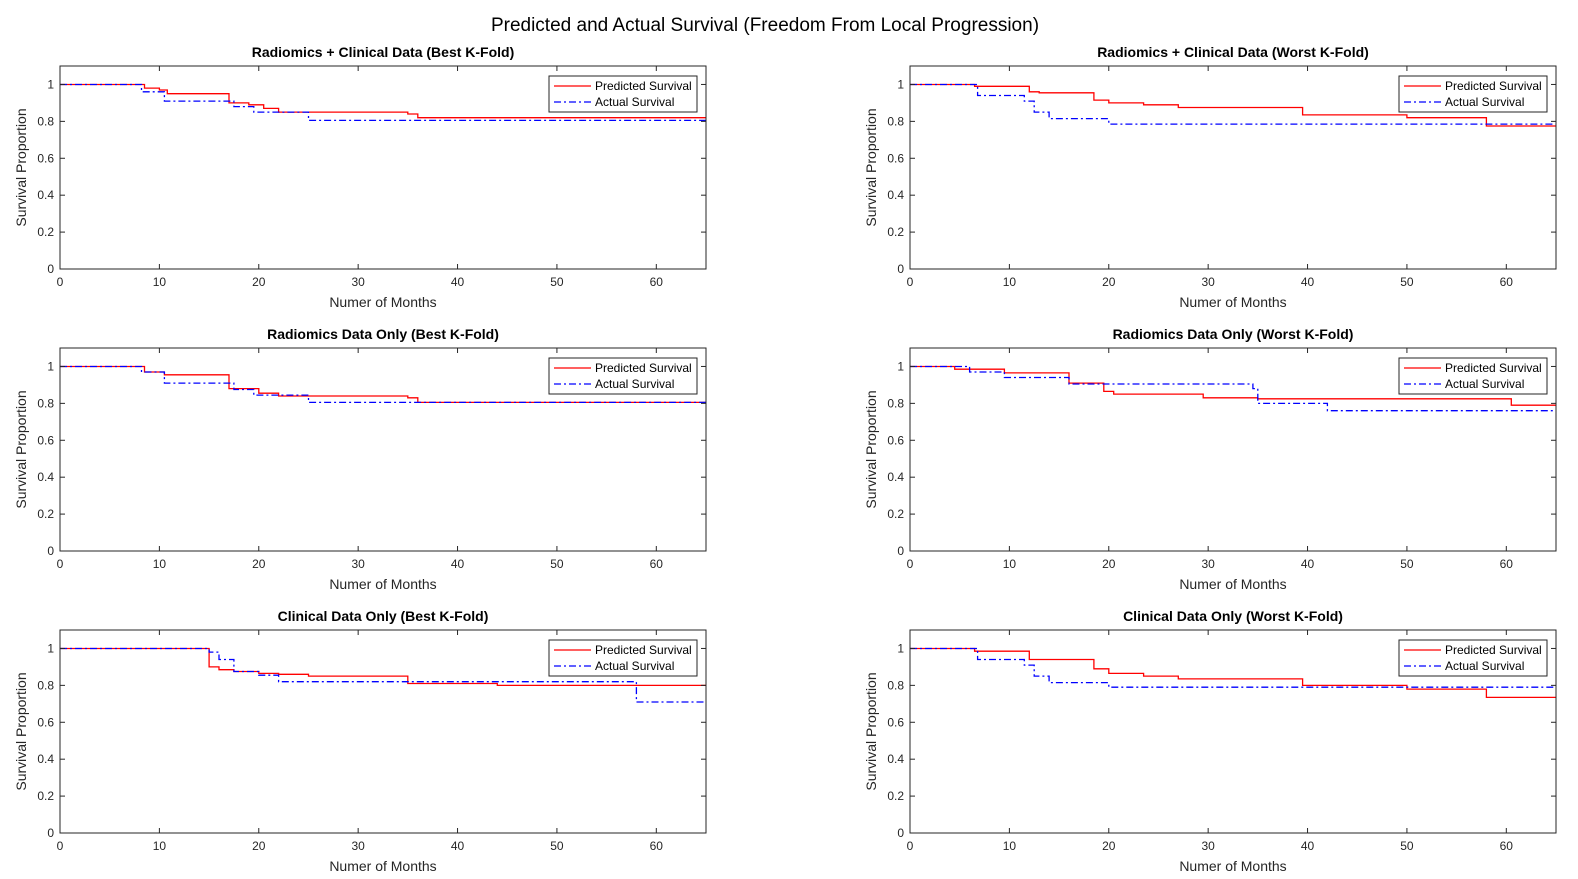 The width and height of the screenshot is (1578, 879). I want to click on subplot-title: Radiomics Data Only (Best K-Fold), so click(383, 334).